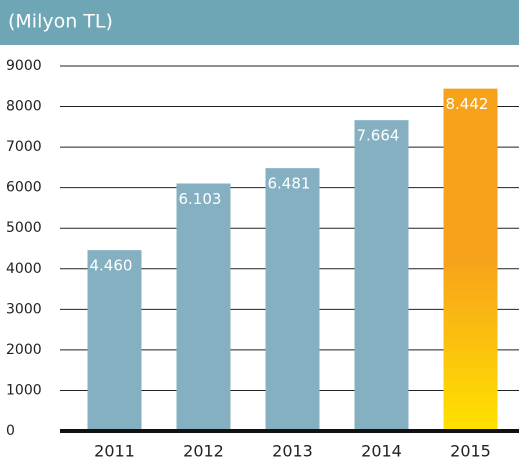 This screenshot has width=519, height=472. What do you see at coordinates (24, 107) in the screenshot?
I see `y-tick-label: 8000` at bounding box center [24, 107].